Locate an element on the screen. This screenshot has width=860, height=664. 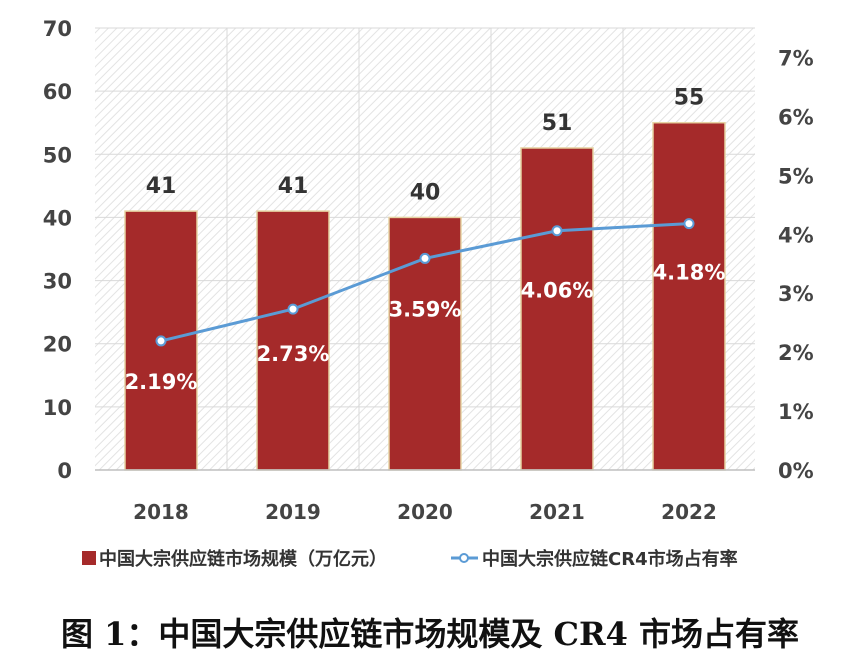
y-tick-label: 60 is located at coordinates (57, 92).